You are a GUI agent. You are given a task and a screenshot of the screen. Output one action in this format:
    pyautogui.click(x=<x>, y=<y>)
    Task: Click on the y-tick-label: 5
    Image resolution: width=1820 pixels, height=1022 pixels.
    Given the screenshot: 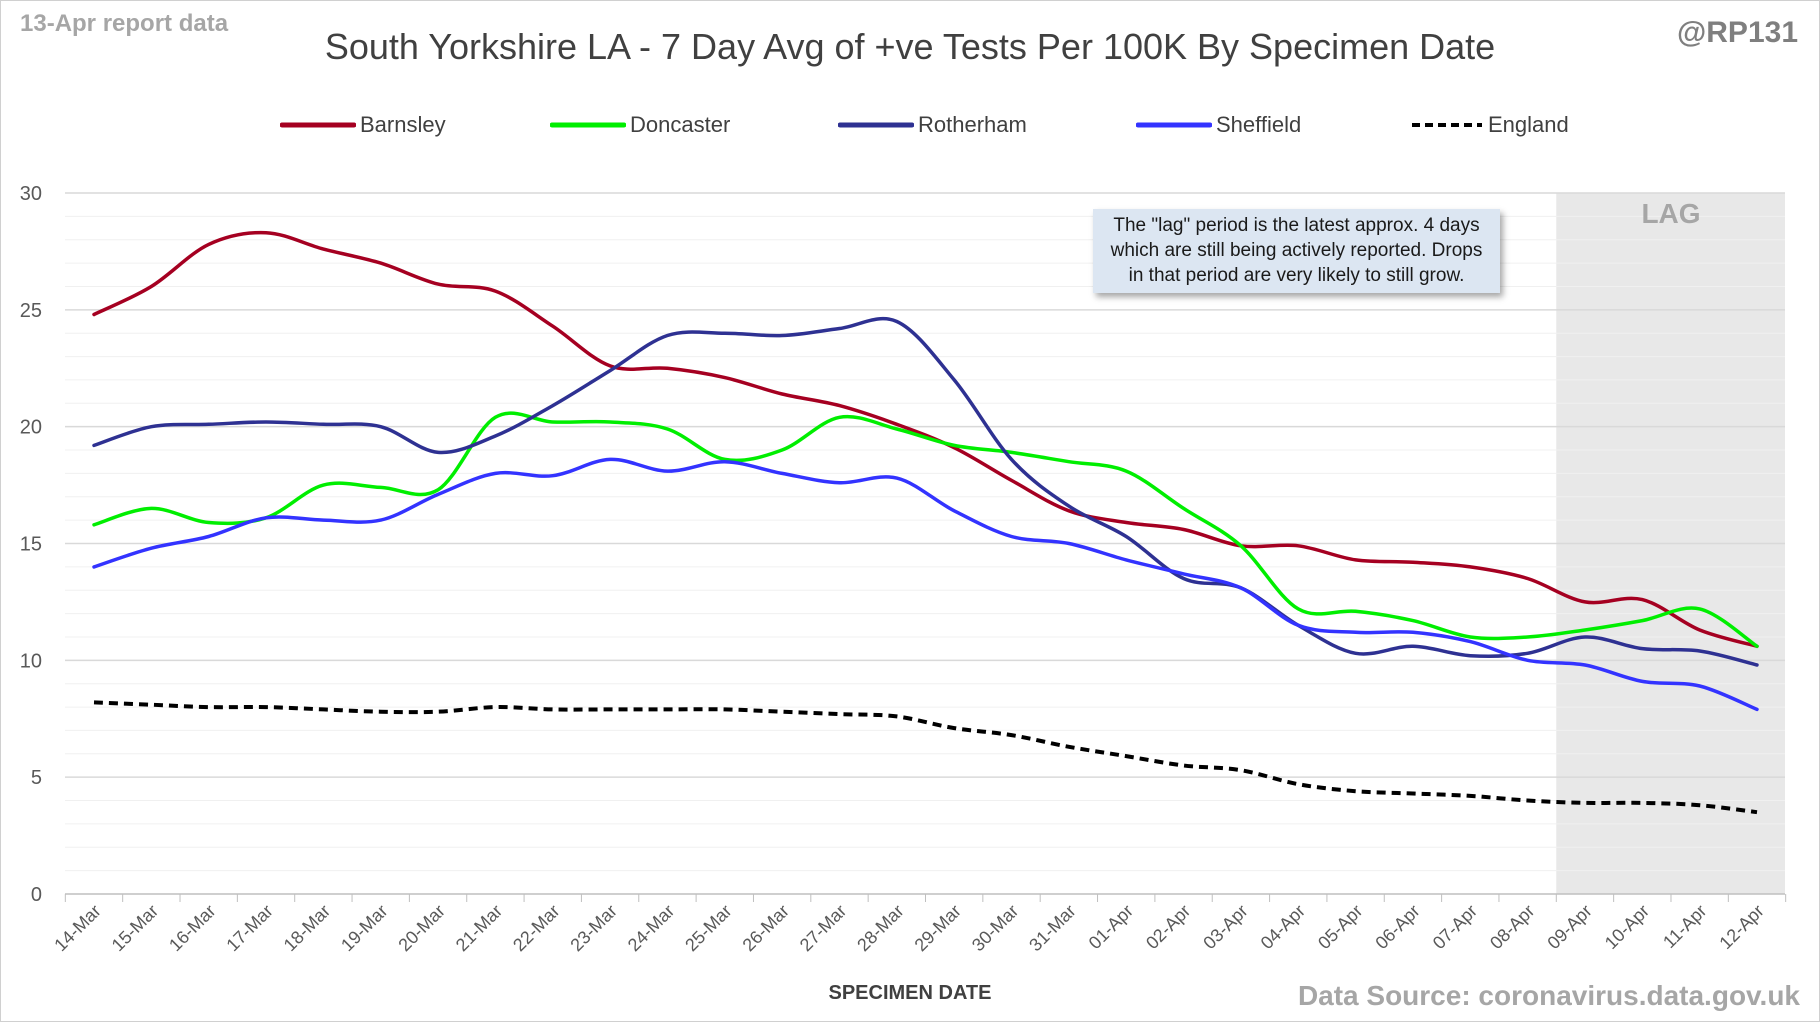 What is the action you would take?
    pyautogui.click(x=36, y=778)
    